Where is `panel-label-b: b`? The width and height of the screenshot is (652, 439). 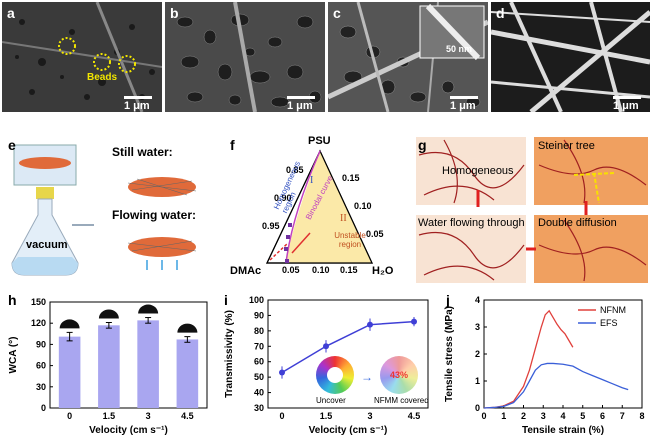 panel-label-b: b is located at coordinates (174, 13).